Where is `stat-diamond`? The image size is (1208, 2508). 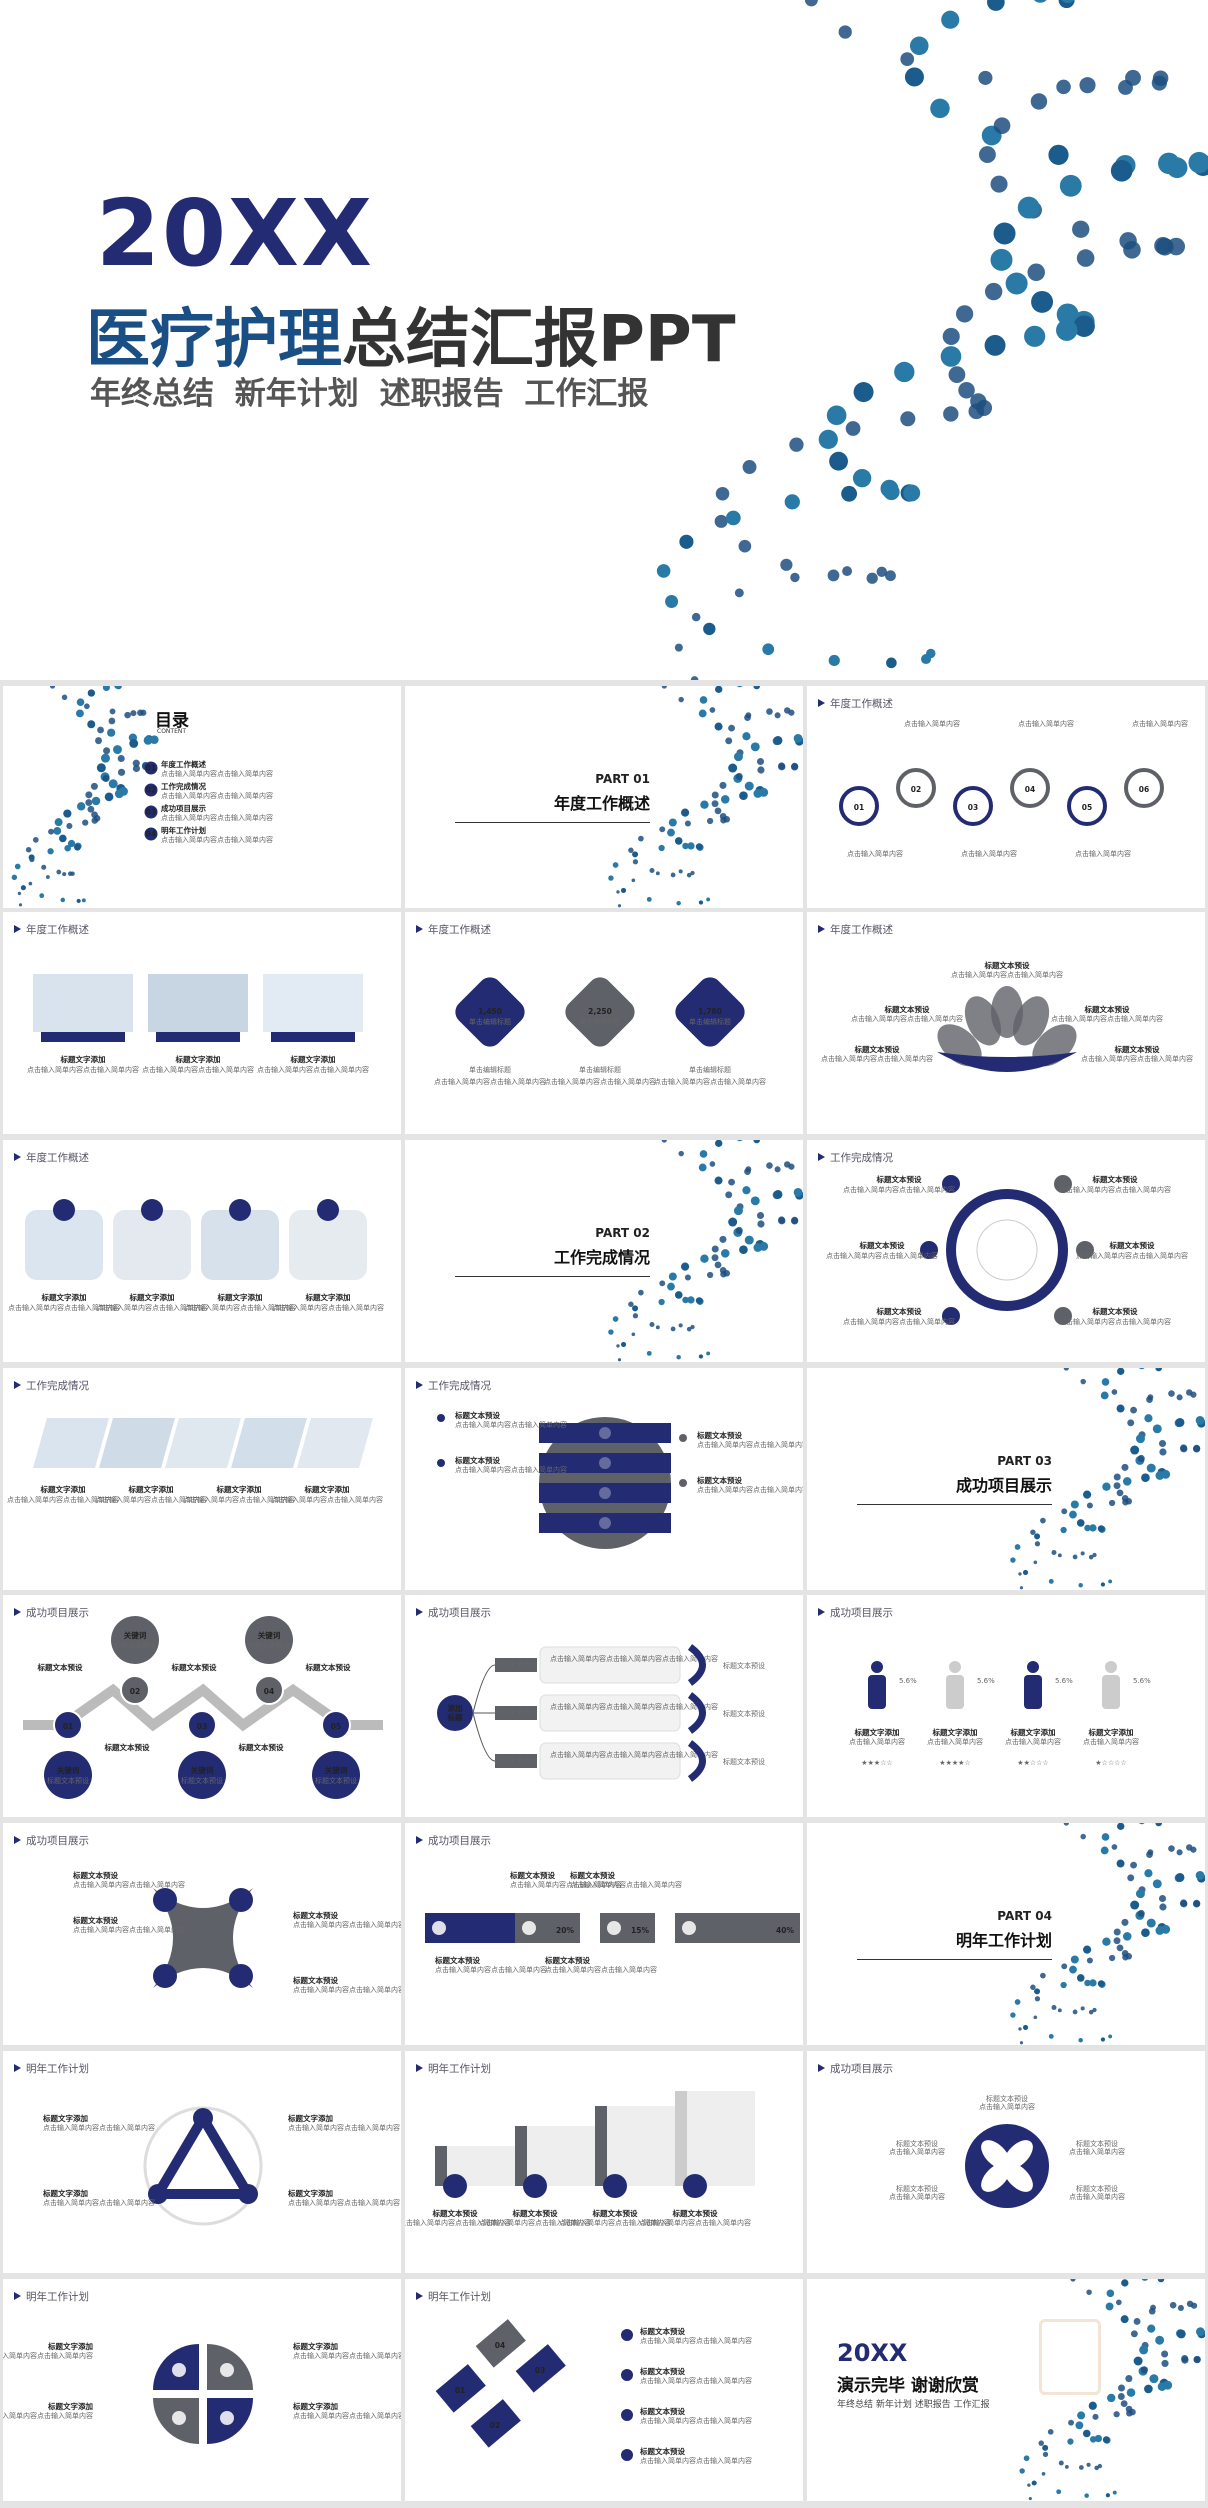 stat-diamond is located at coordinates (600, 1012).